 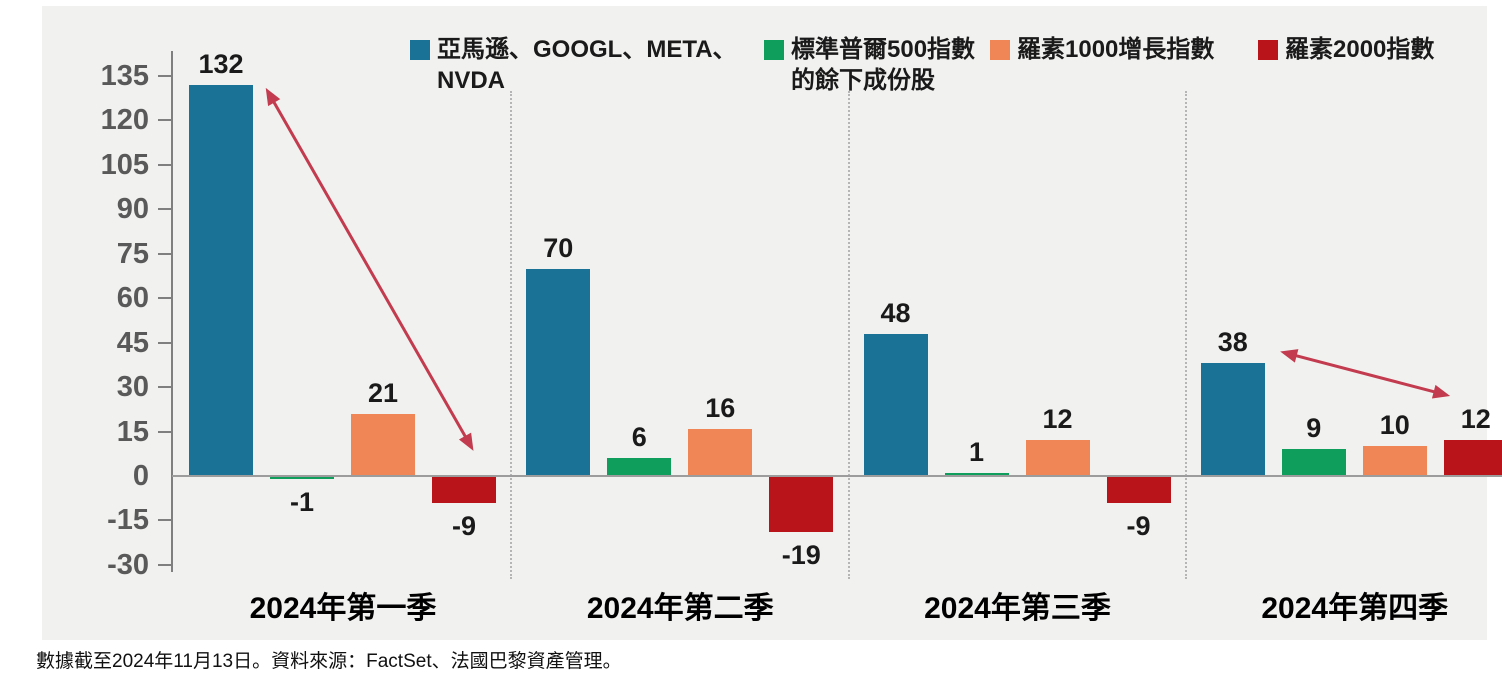 What do you see at coordinates (1017, 608) in the screenshot?
I see `x-axis-category-label: 2024年第三季` at bounding box center [1017, 608].